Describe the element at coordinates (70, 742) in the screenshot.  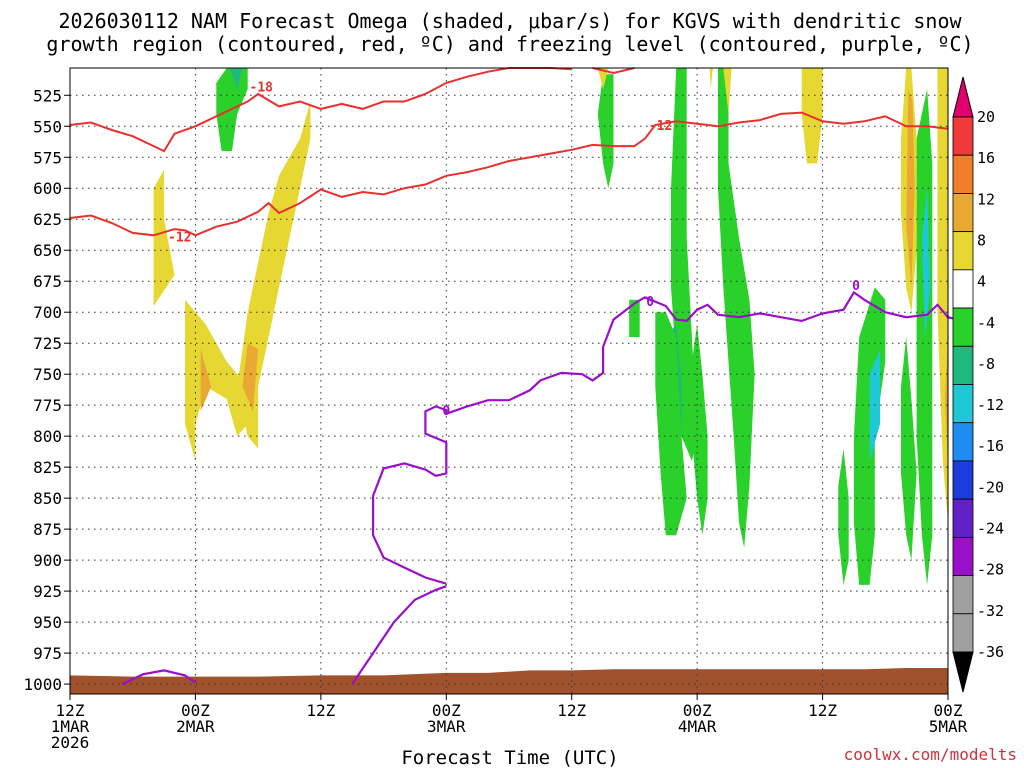
I see `x-tick-label: 2026` at that location.